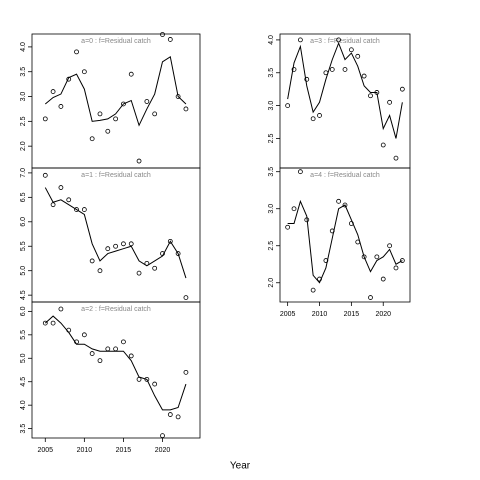  I want to click on y-tick-label: 6.0, so click(23, 222).